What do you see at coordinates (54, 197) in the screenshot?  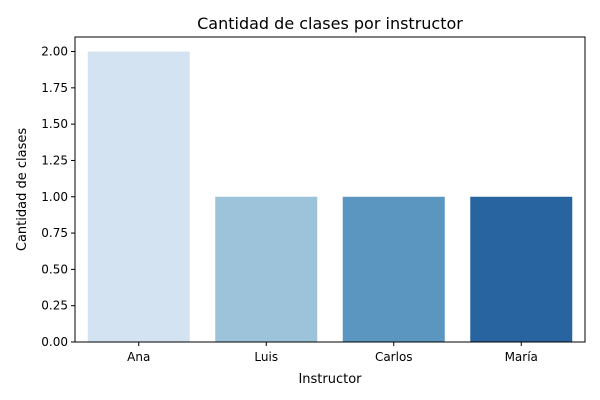 I see `y-tick-label: 1.00` at bounding box center [54, 197].